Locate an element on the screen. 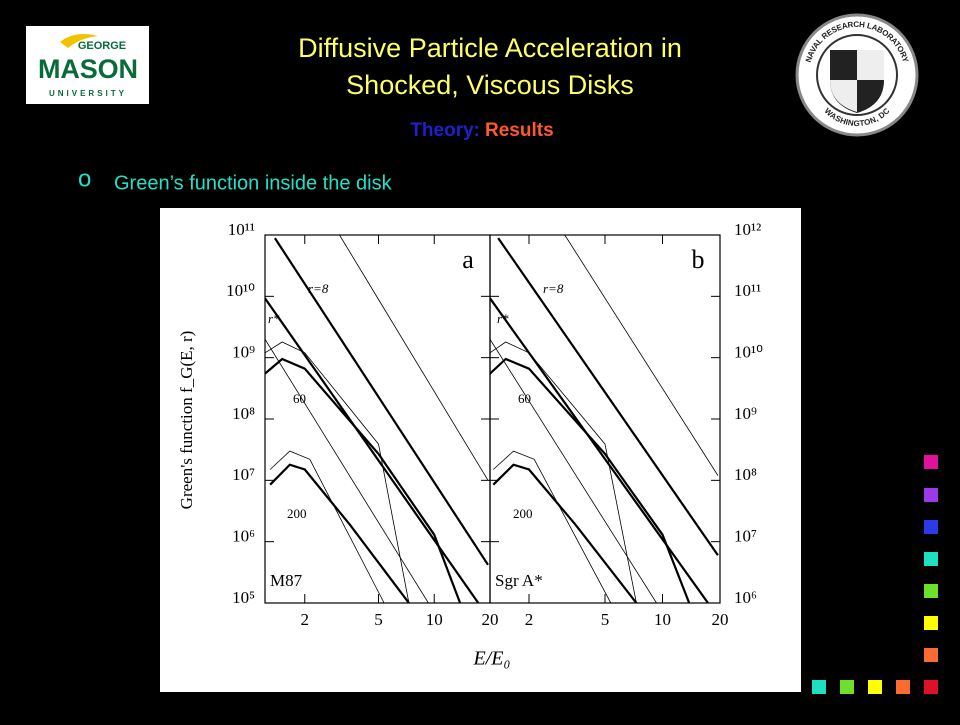 The height and width of the screenshot is (725, 960). y-tick-label: 10⁵ is located at coordinates (243, 597).